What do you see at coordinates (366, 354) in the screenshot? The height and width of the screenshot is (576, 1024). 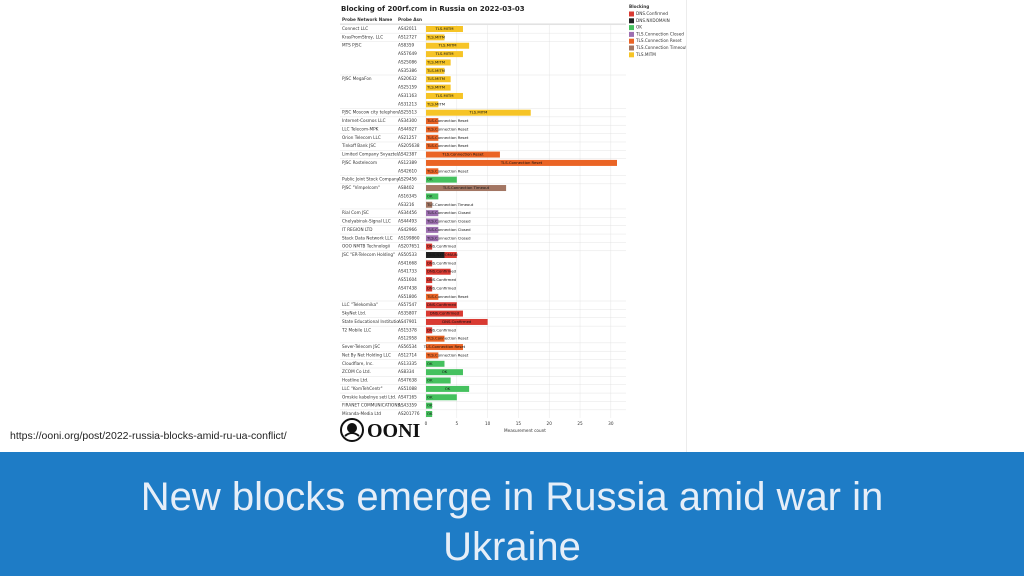 I see `category-label: Net By Net Holding LLC` at bounding box center [366, 354].